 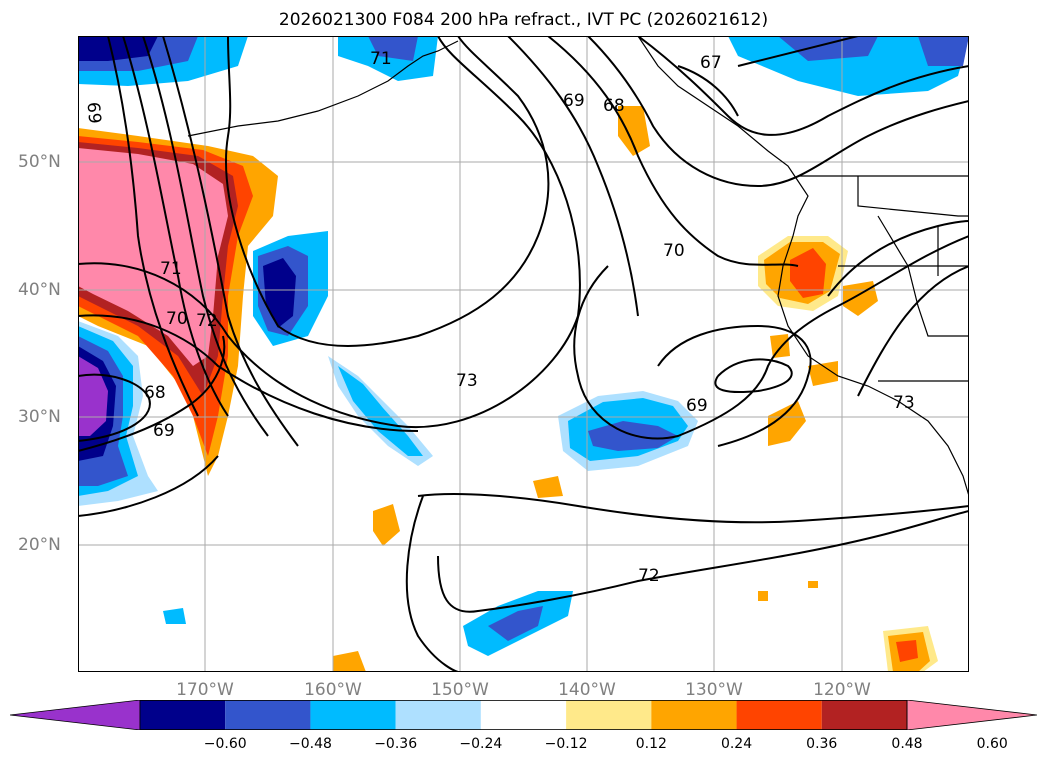 I want to click on colorbar-tick-label: 0.24, so click(x=736, y=744).